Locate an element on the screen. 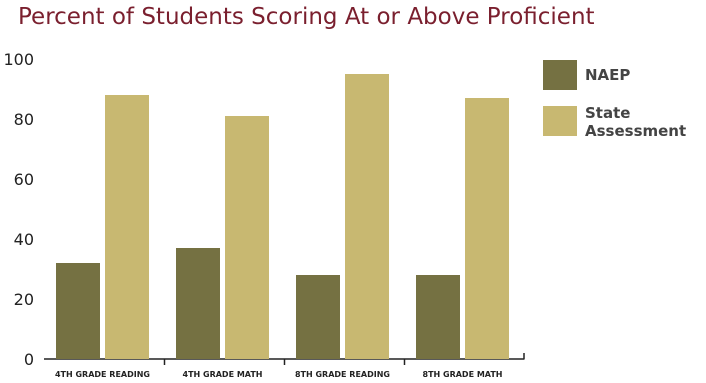 The width and height of the screenshot is (706, 383). y-tick-label: 60 is located at coordinates (24, 179).